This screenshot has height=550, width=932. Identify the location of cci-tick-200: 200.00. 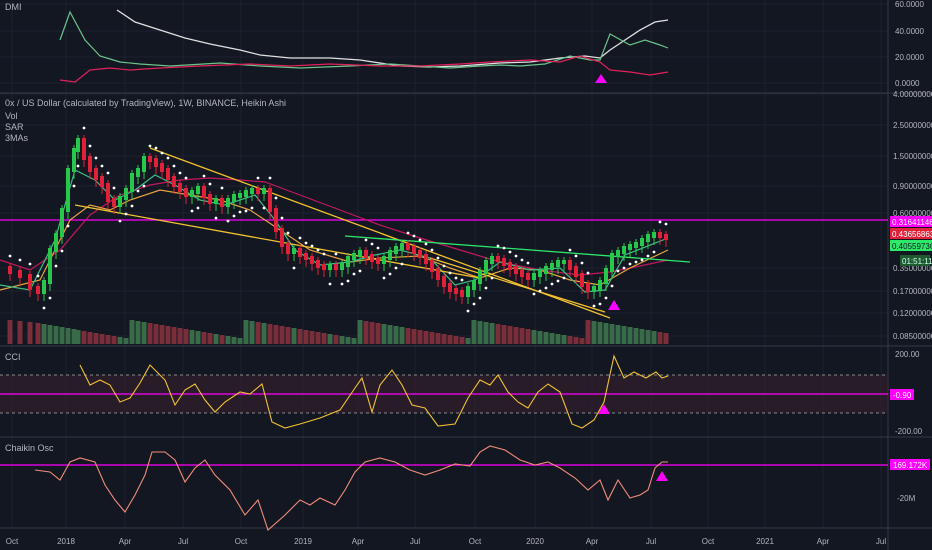
(907, 354).